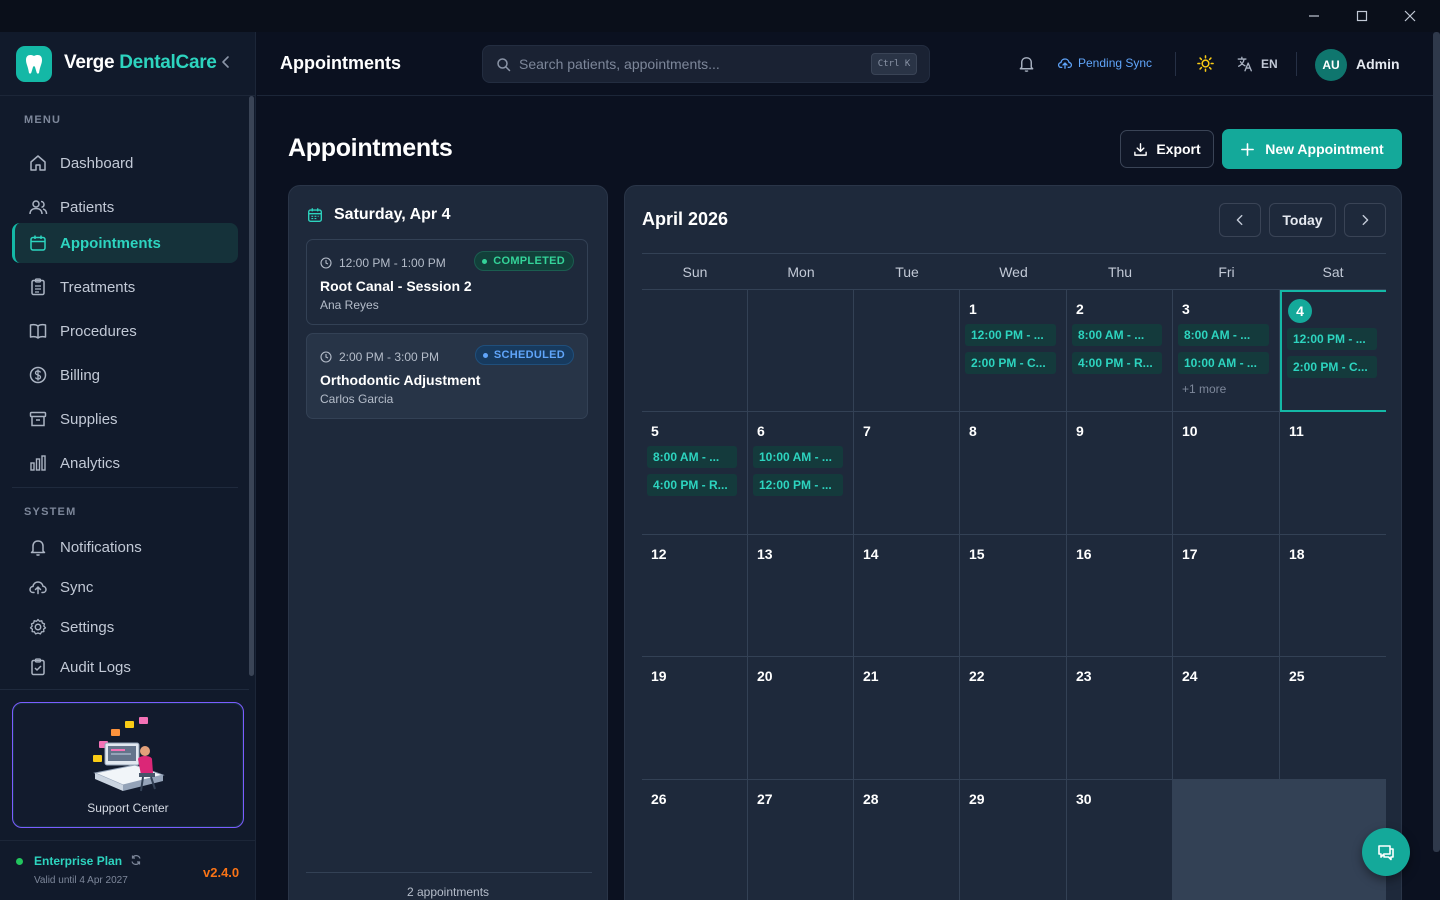 This screenshot has height=900, width=1440. I want to click on maximize-button, so click(1362, 16).